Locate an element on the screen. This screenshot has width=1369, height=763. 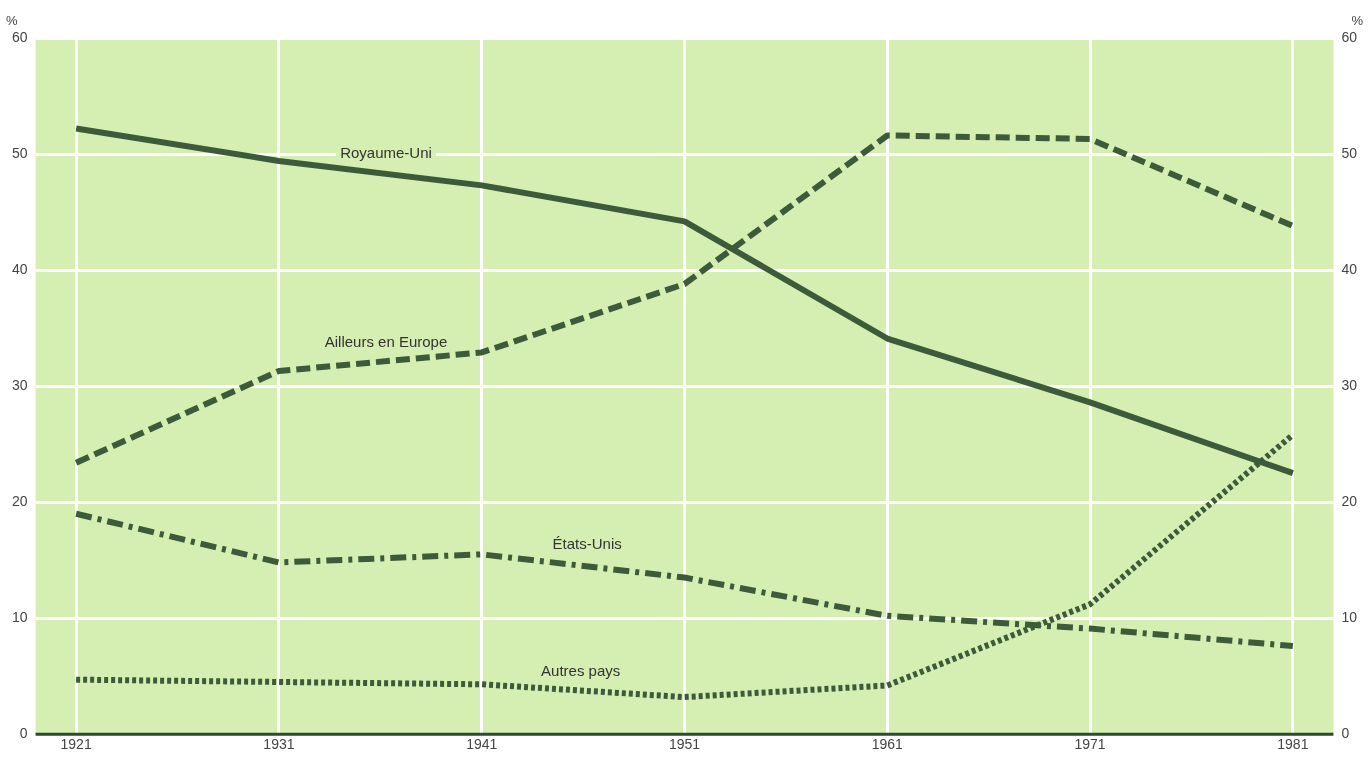
series-label: États-Unis is located at coordinates (587, 543).